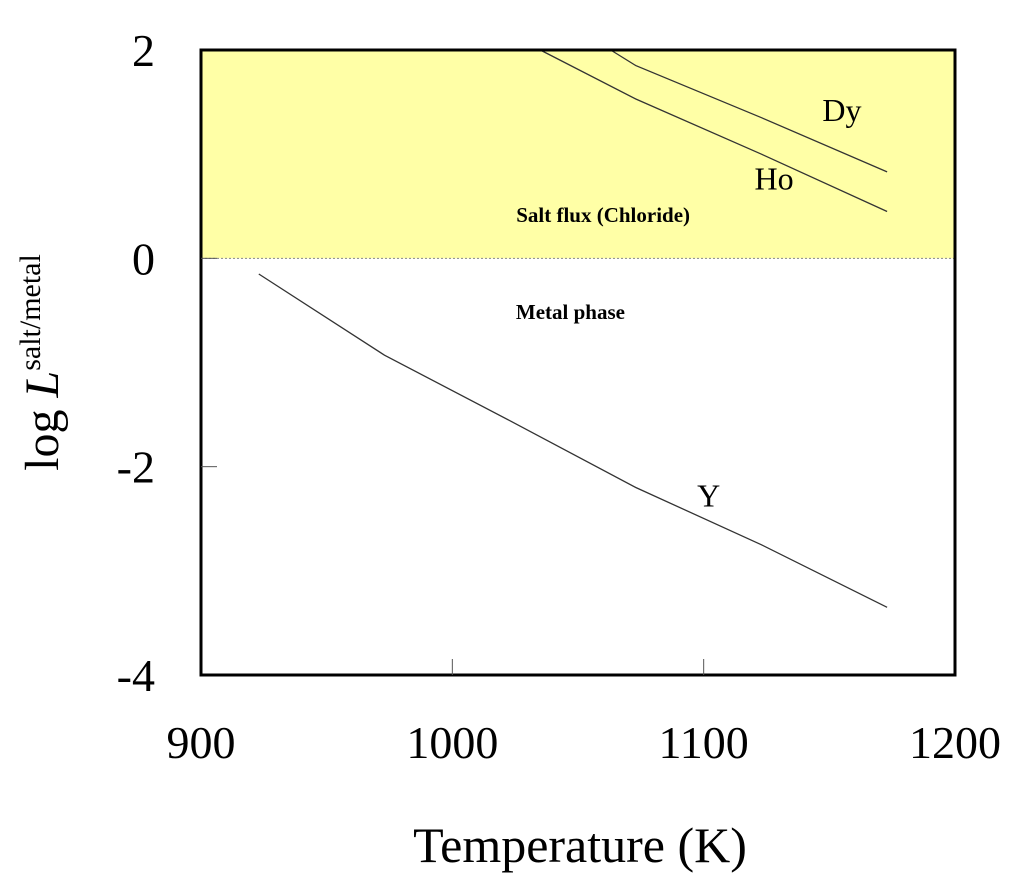 This screenshot has width=1024, height=888. Describe the element at coordinates (603, 215) in the screenshot. I see `salt-flux-label: Salt flux (Chloride)` at that location.